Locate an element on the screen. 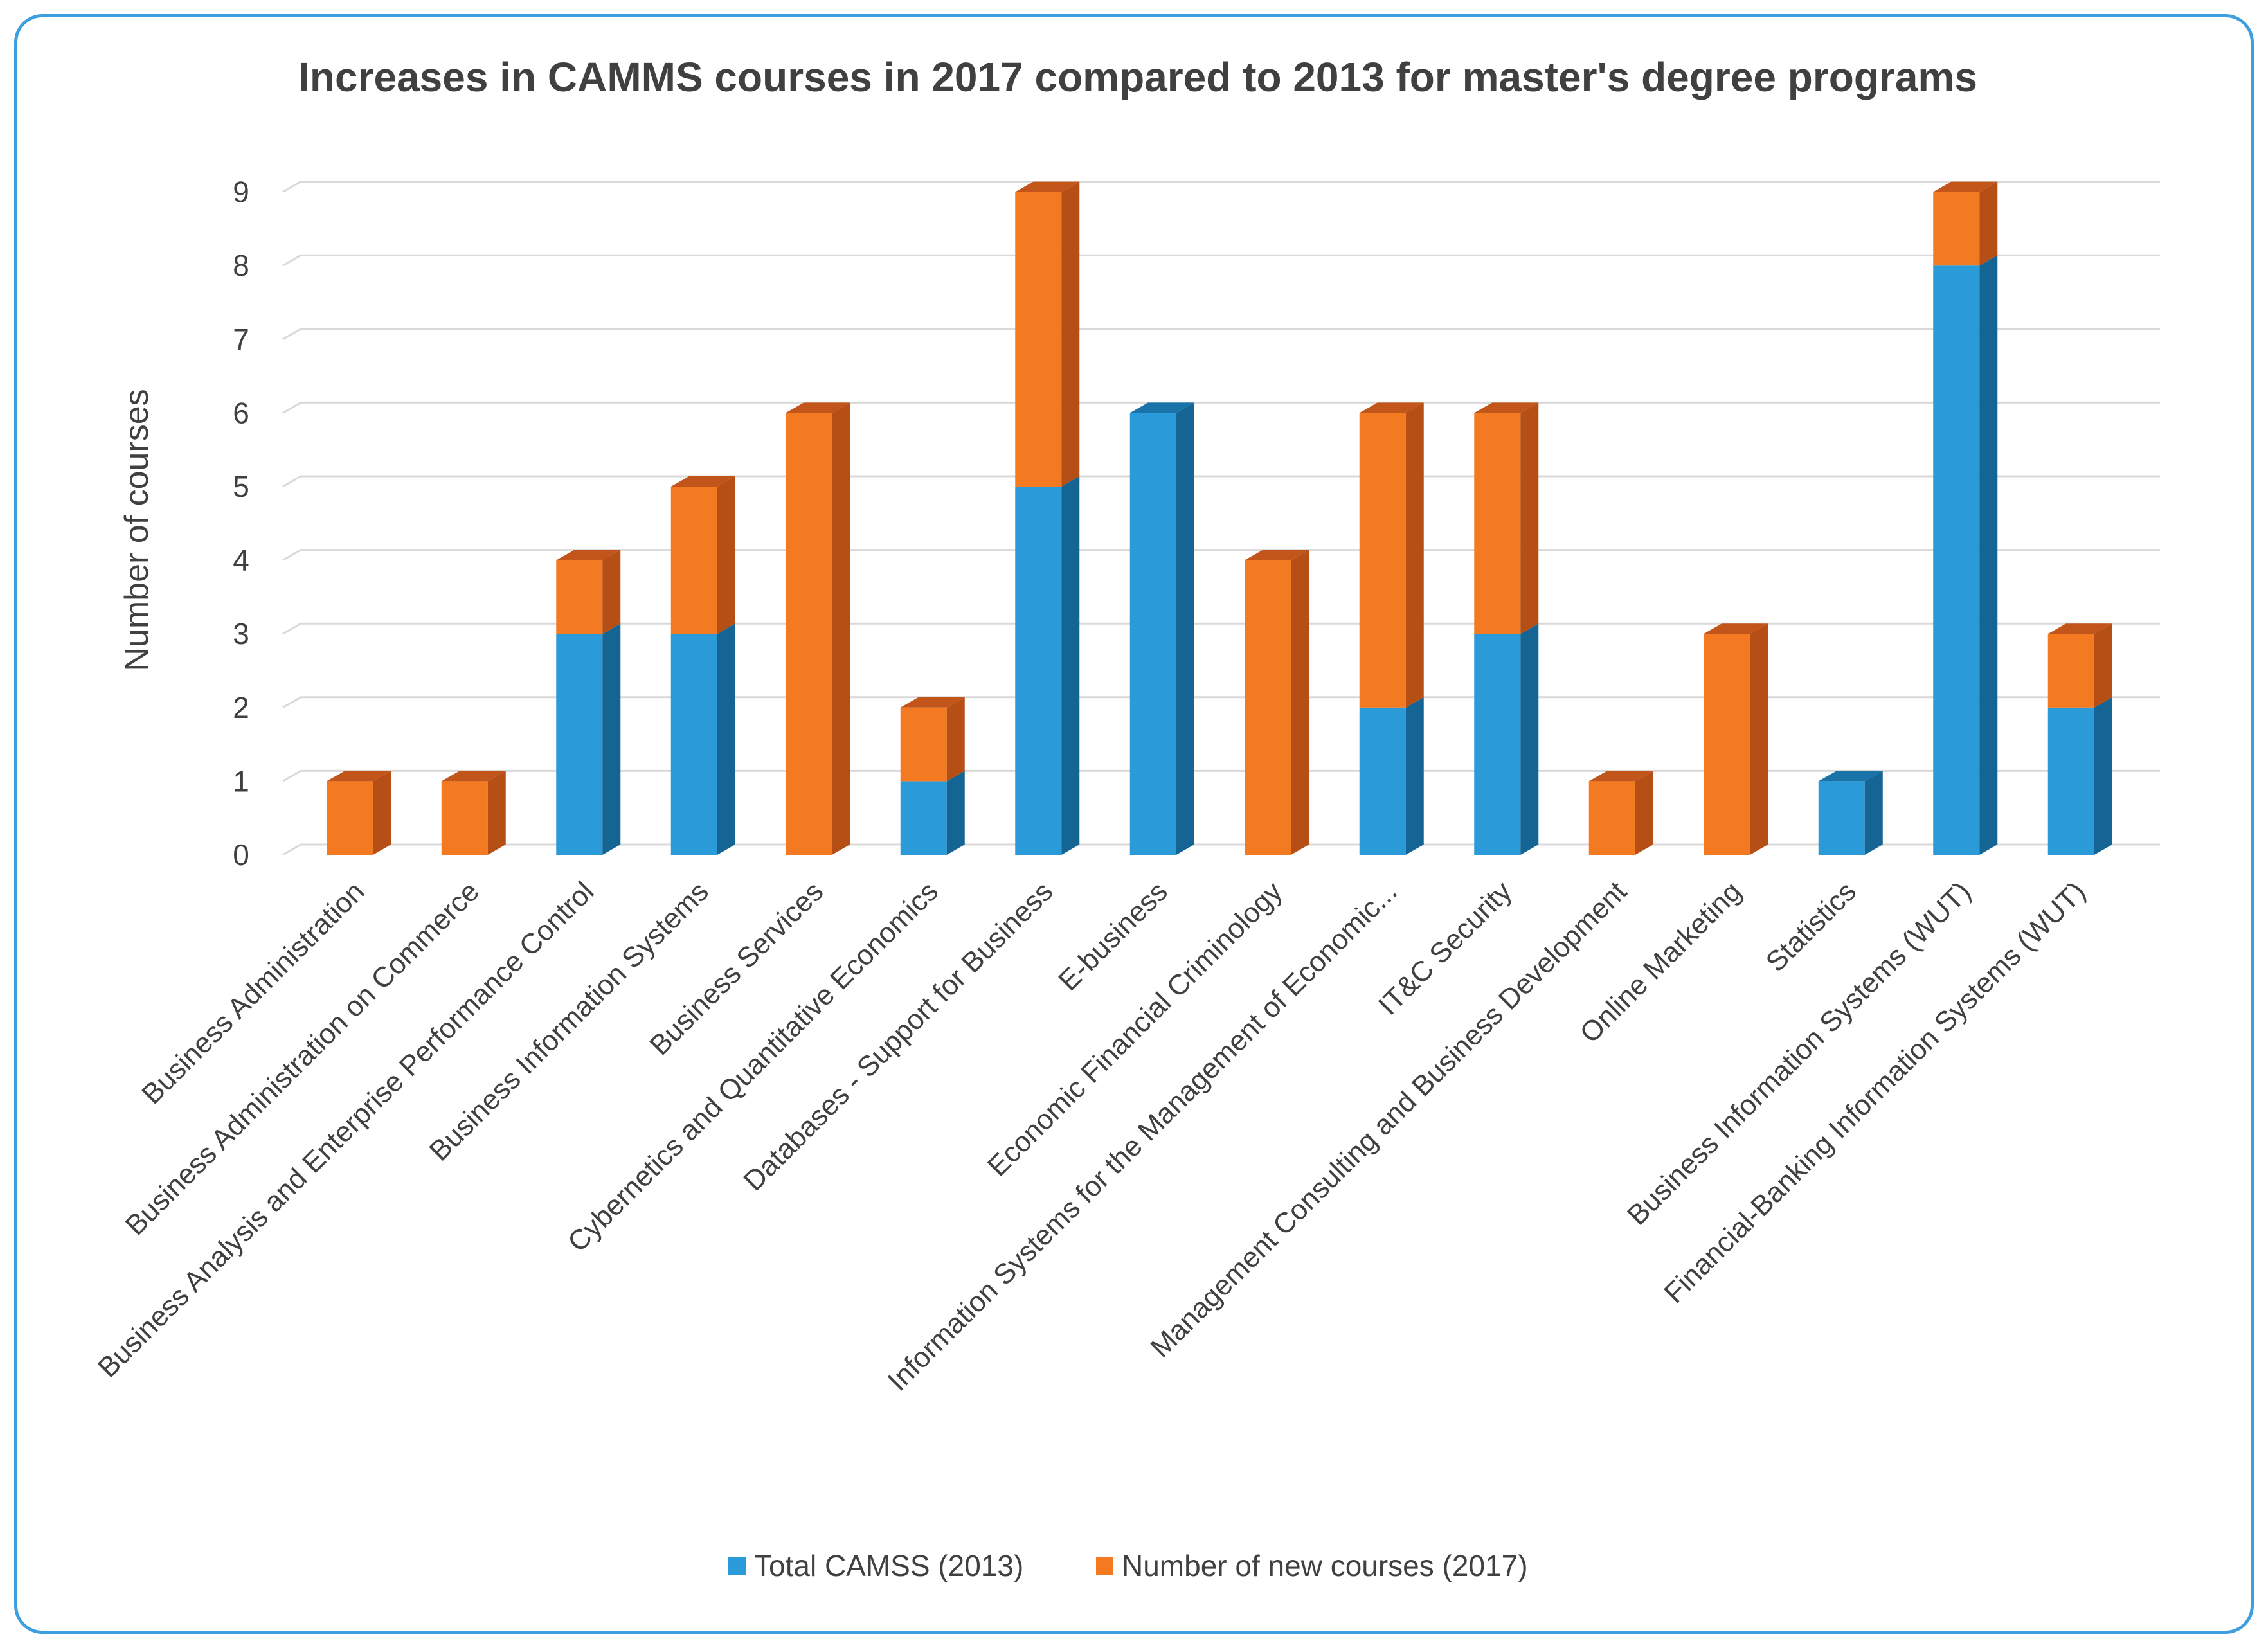  legend-swatch-total-camss-2013 is located at coordinates (737, 1566).